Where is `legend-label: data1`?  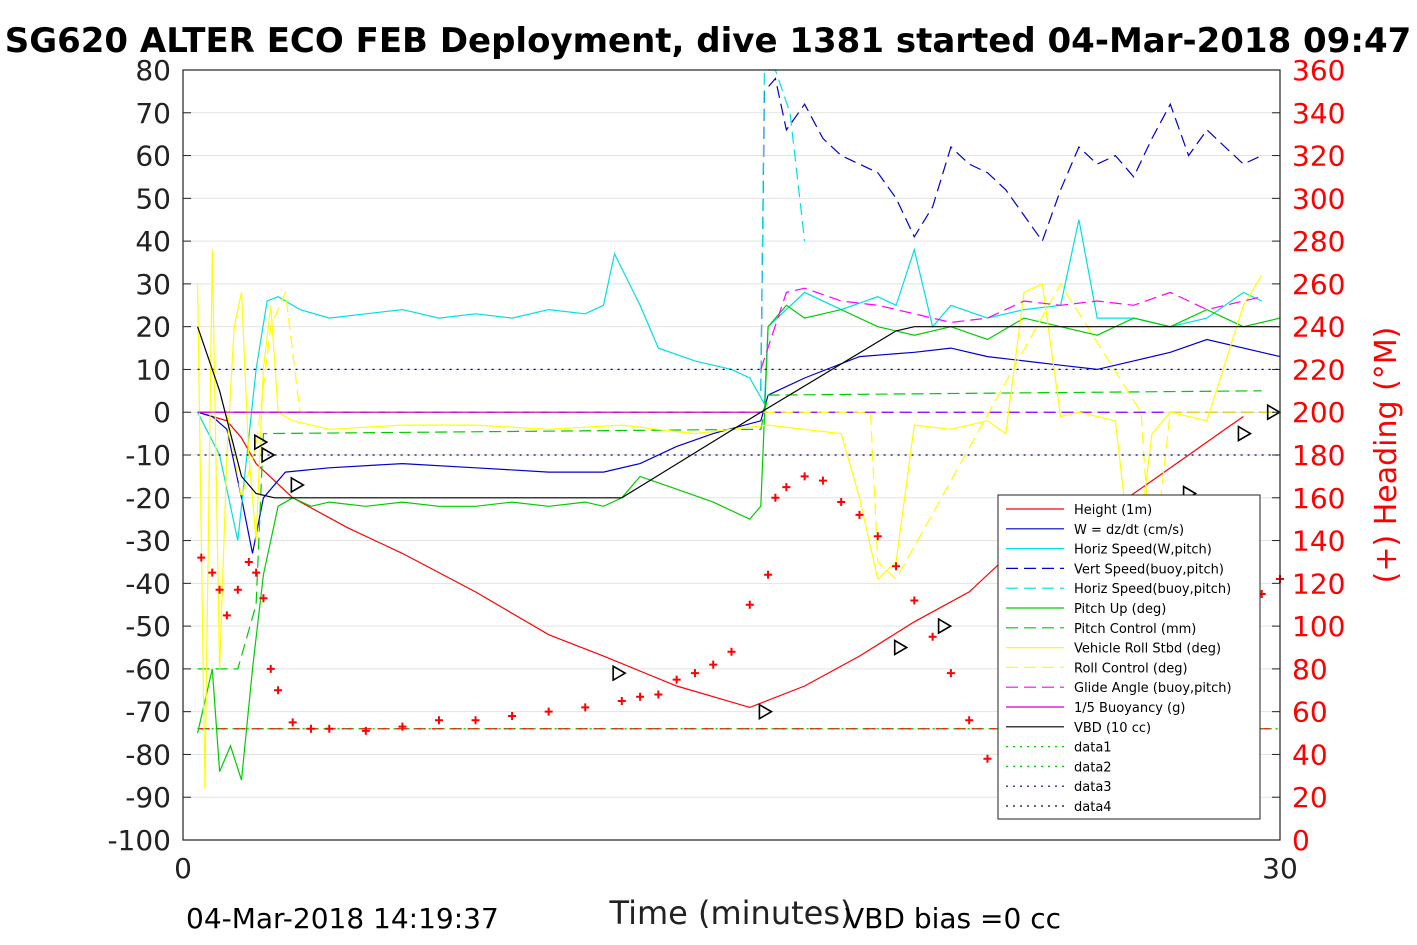 legend-label: data1 is located at coordinates (1093, 748).